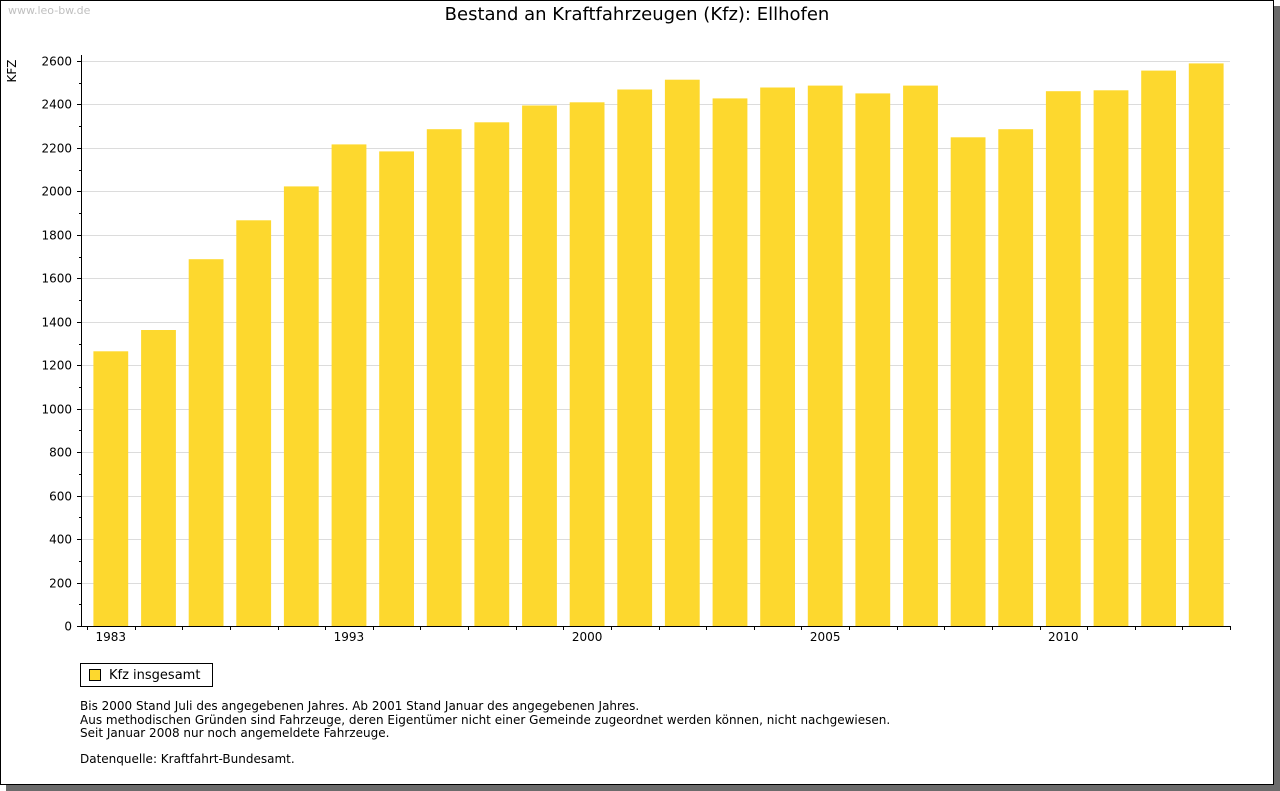 This screenshot has height=791, width=1280. What do you see at coordinates (60, 540) in the screenshot?
I see `y-tick-label: 400` at bounding box center [60, 540].